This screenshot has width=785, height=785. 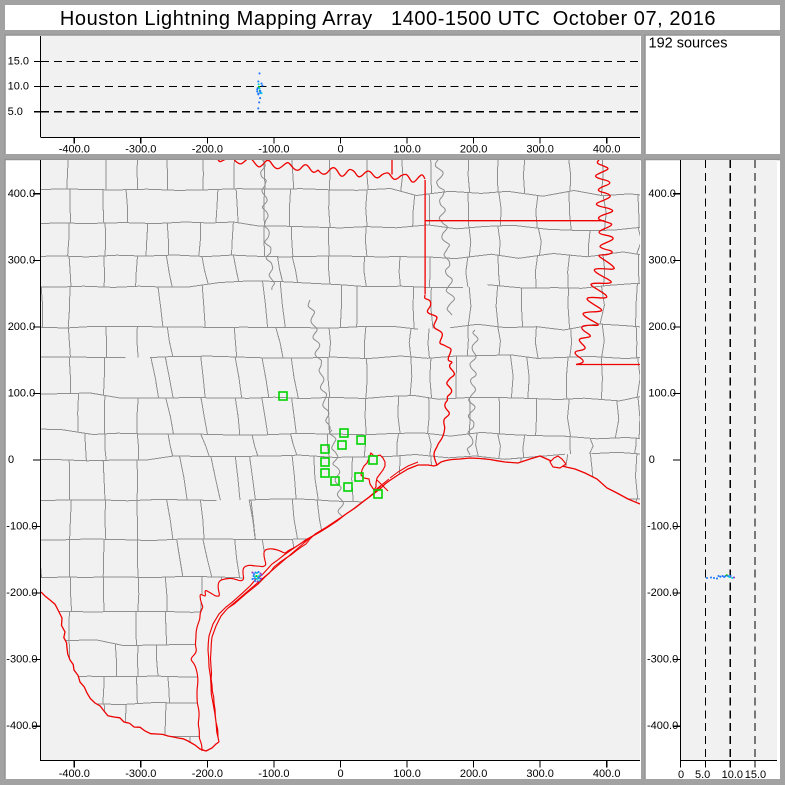 I want to click on svg-text: 192 sources, so click(x=688, y=44).